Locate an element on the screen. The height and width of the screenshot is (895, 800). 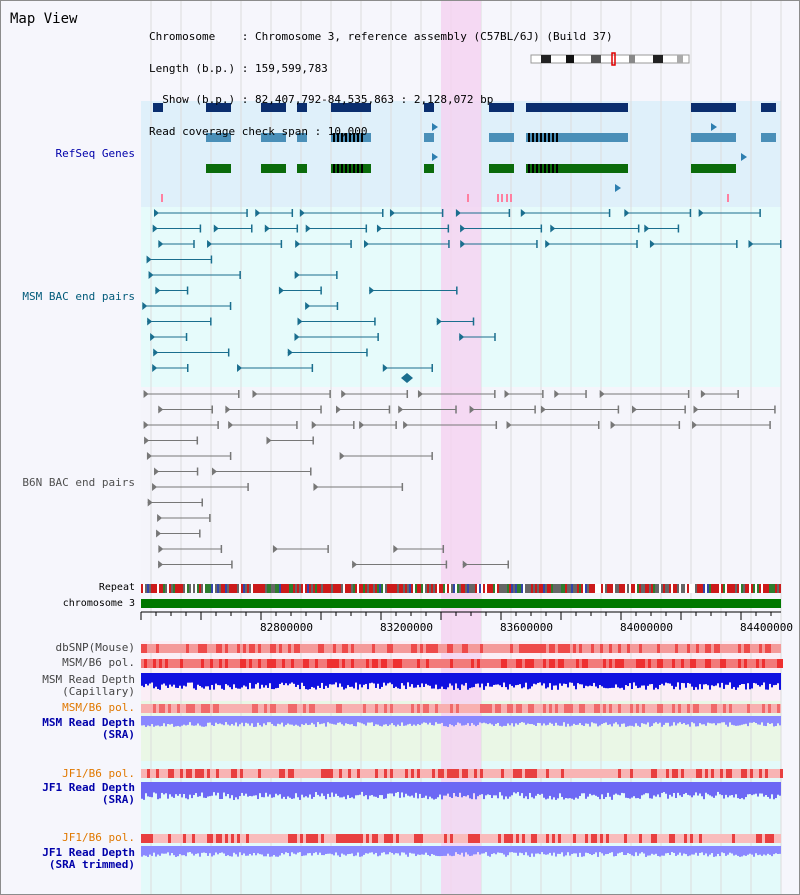
track-label-jf1-depth-trimmed: JF1 Read Depth (SRA trimmed) is located at coordinates (88, 859).